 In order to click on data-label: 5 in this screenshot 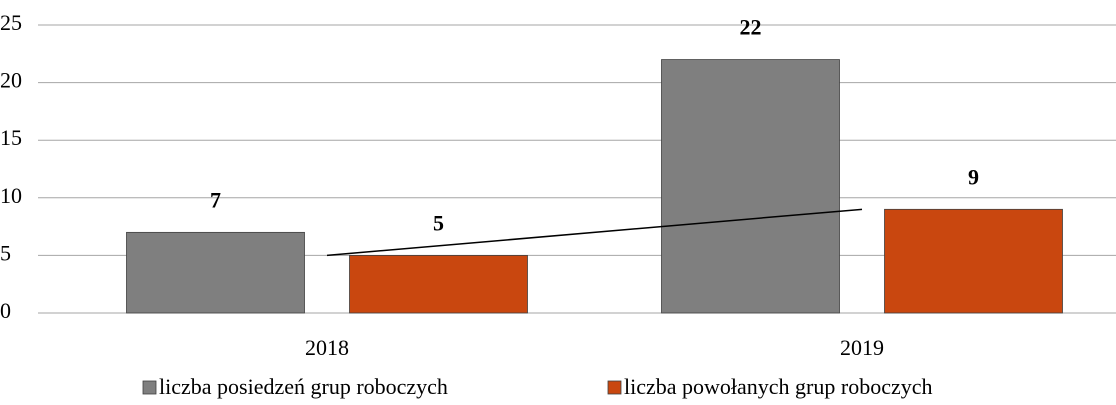, I will do `click(438, 222)`.